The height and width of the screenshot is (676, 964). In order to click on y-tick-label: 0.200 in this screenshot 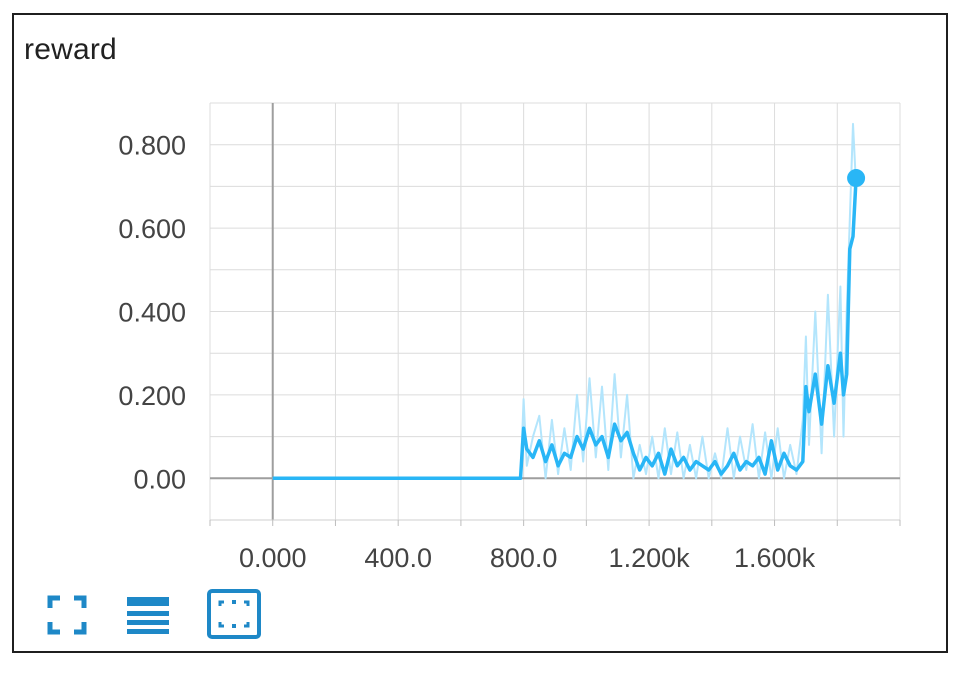, I will do `click(152, 396)`.